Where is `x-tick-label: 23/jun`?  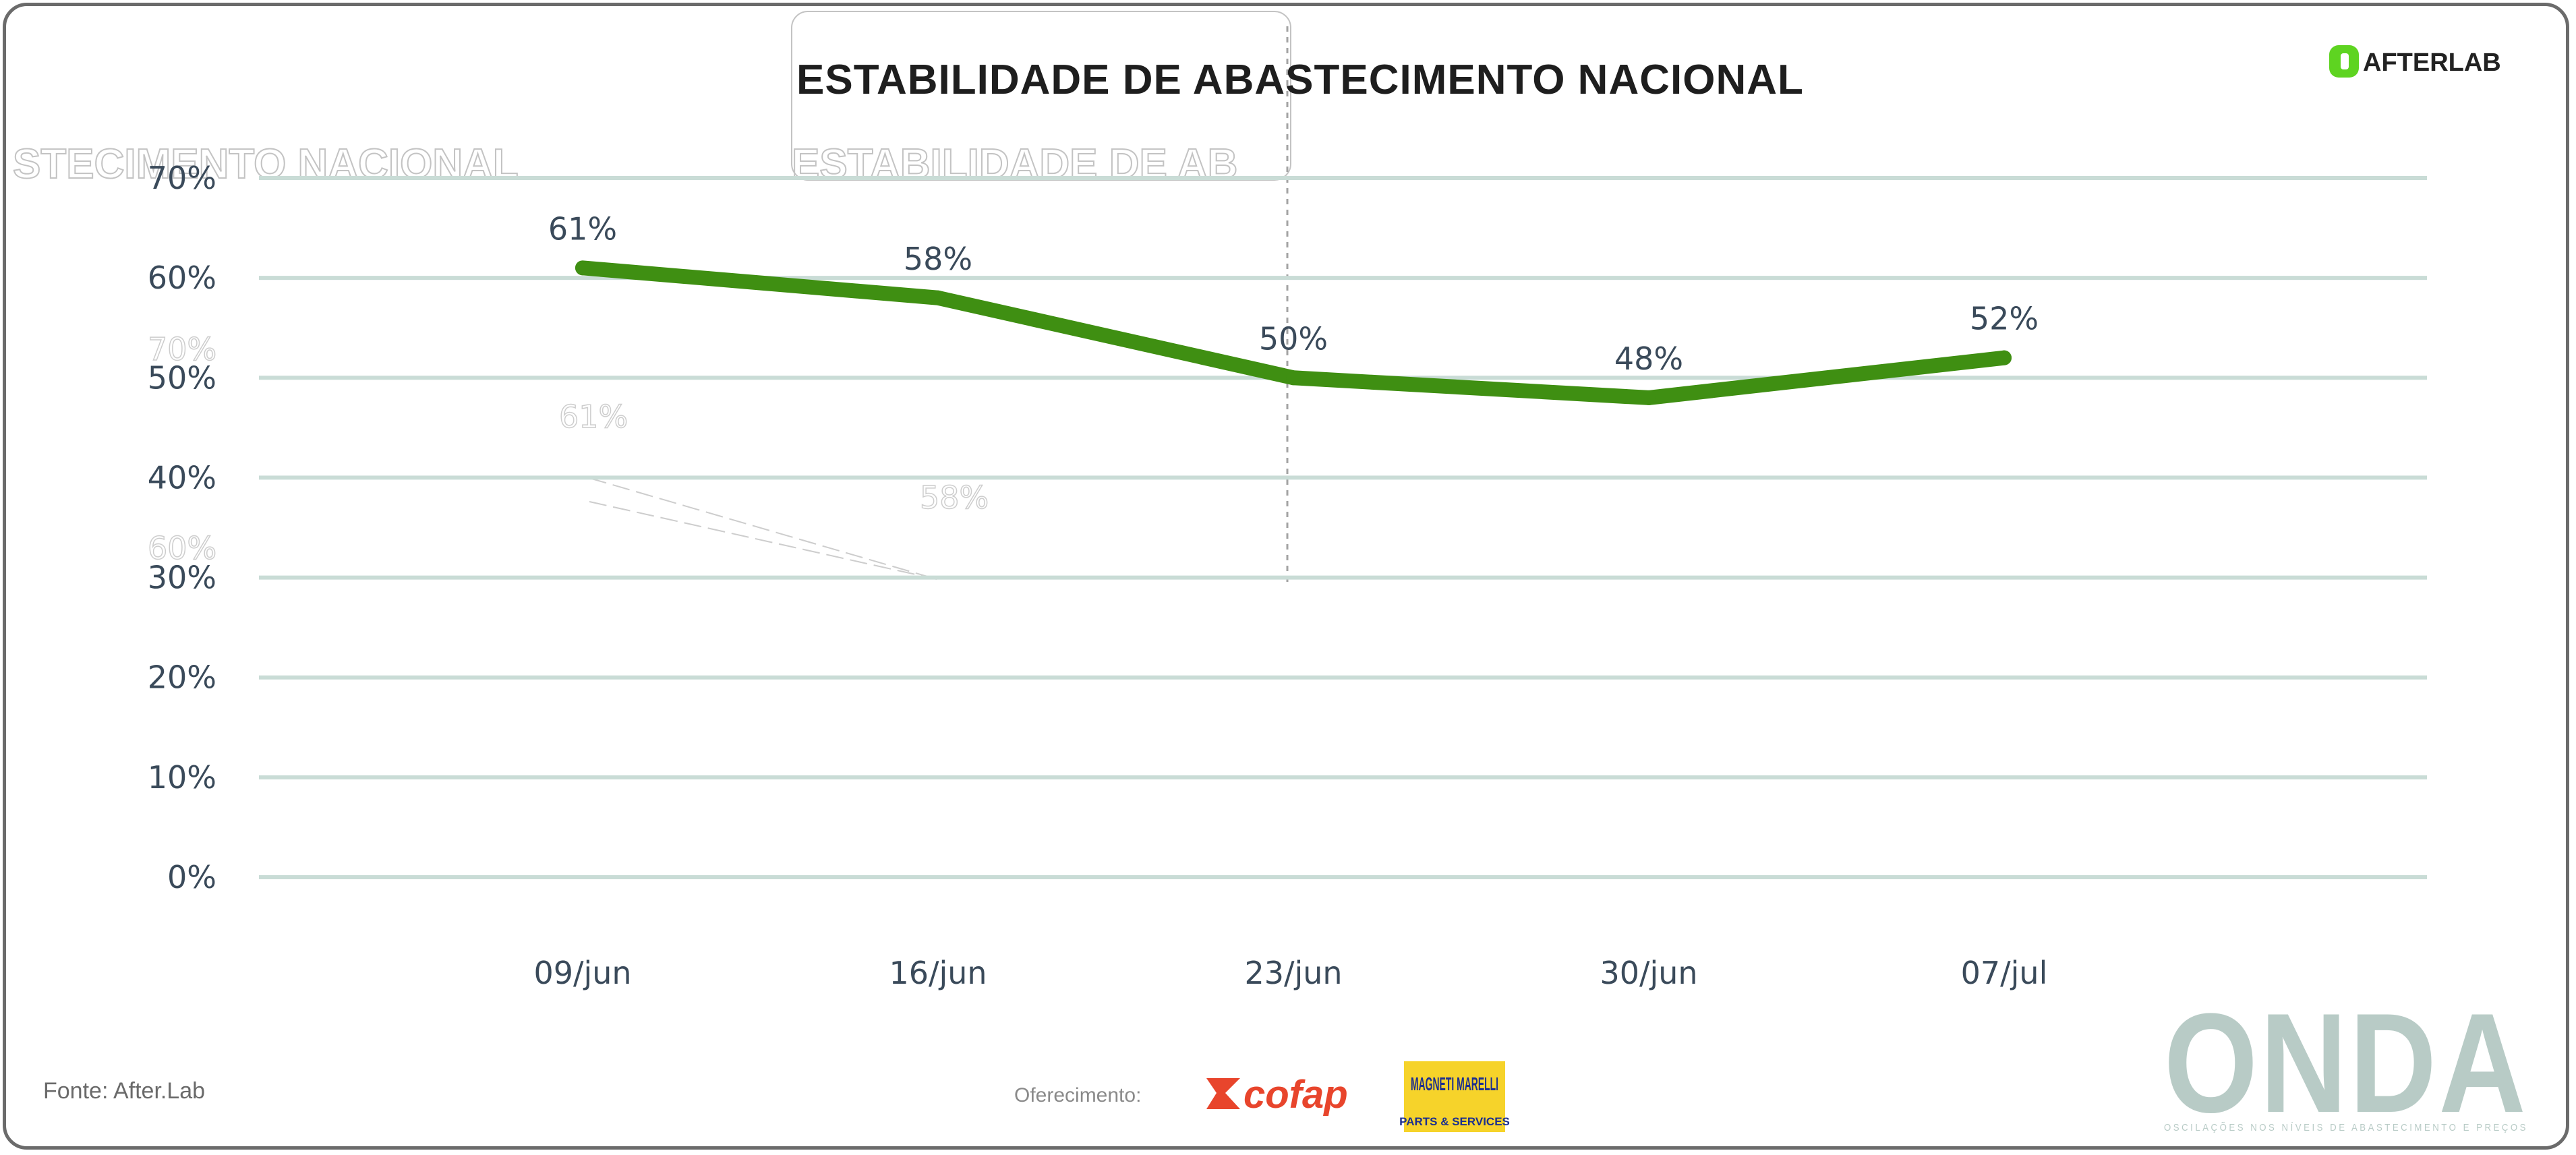
x-tick-label: 23/jun is located at coordinates (1293, 973).